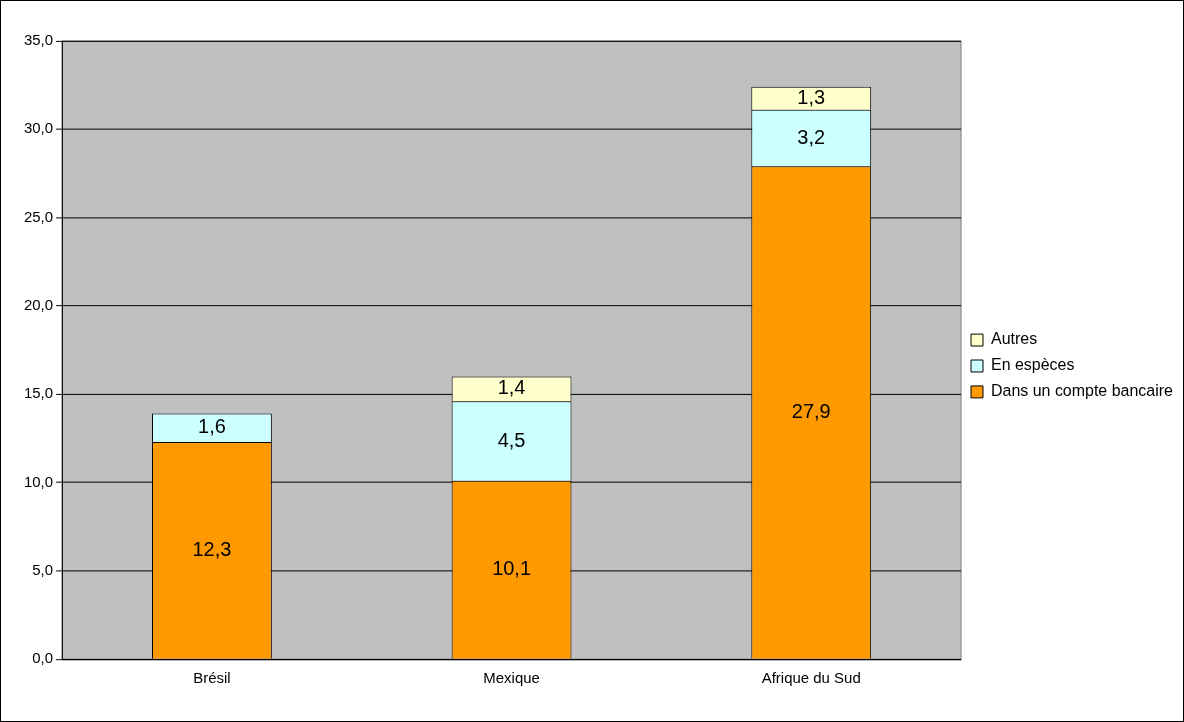 The image size is (1184, 722). Describe the element at coordinates (511, 678) in the screenshot. I see `x-tick-label: Mexique` at that location.